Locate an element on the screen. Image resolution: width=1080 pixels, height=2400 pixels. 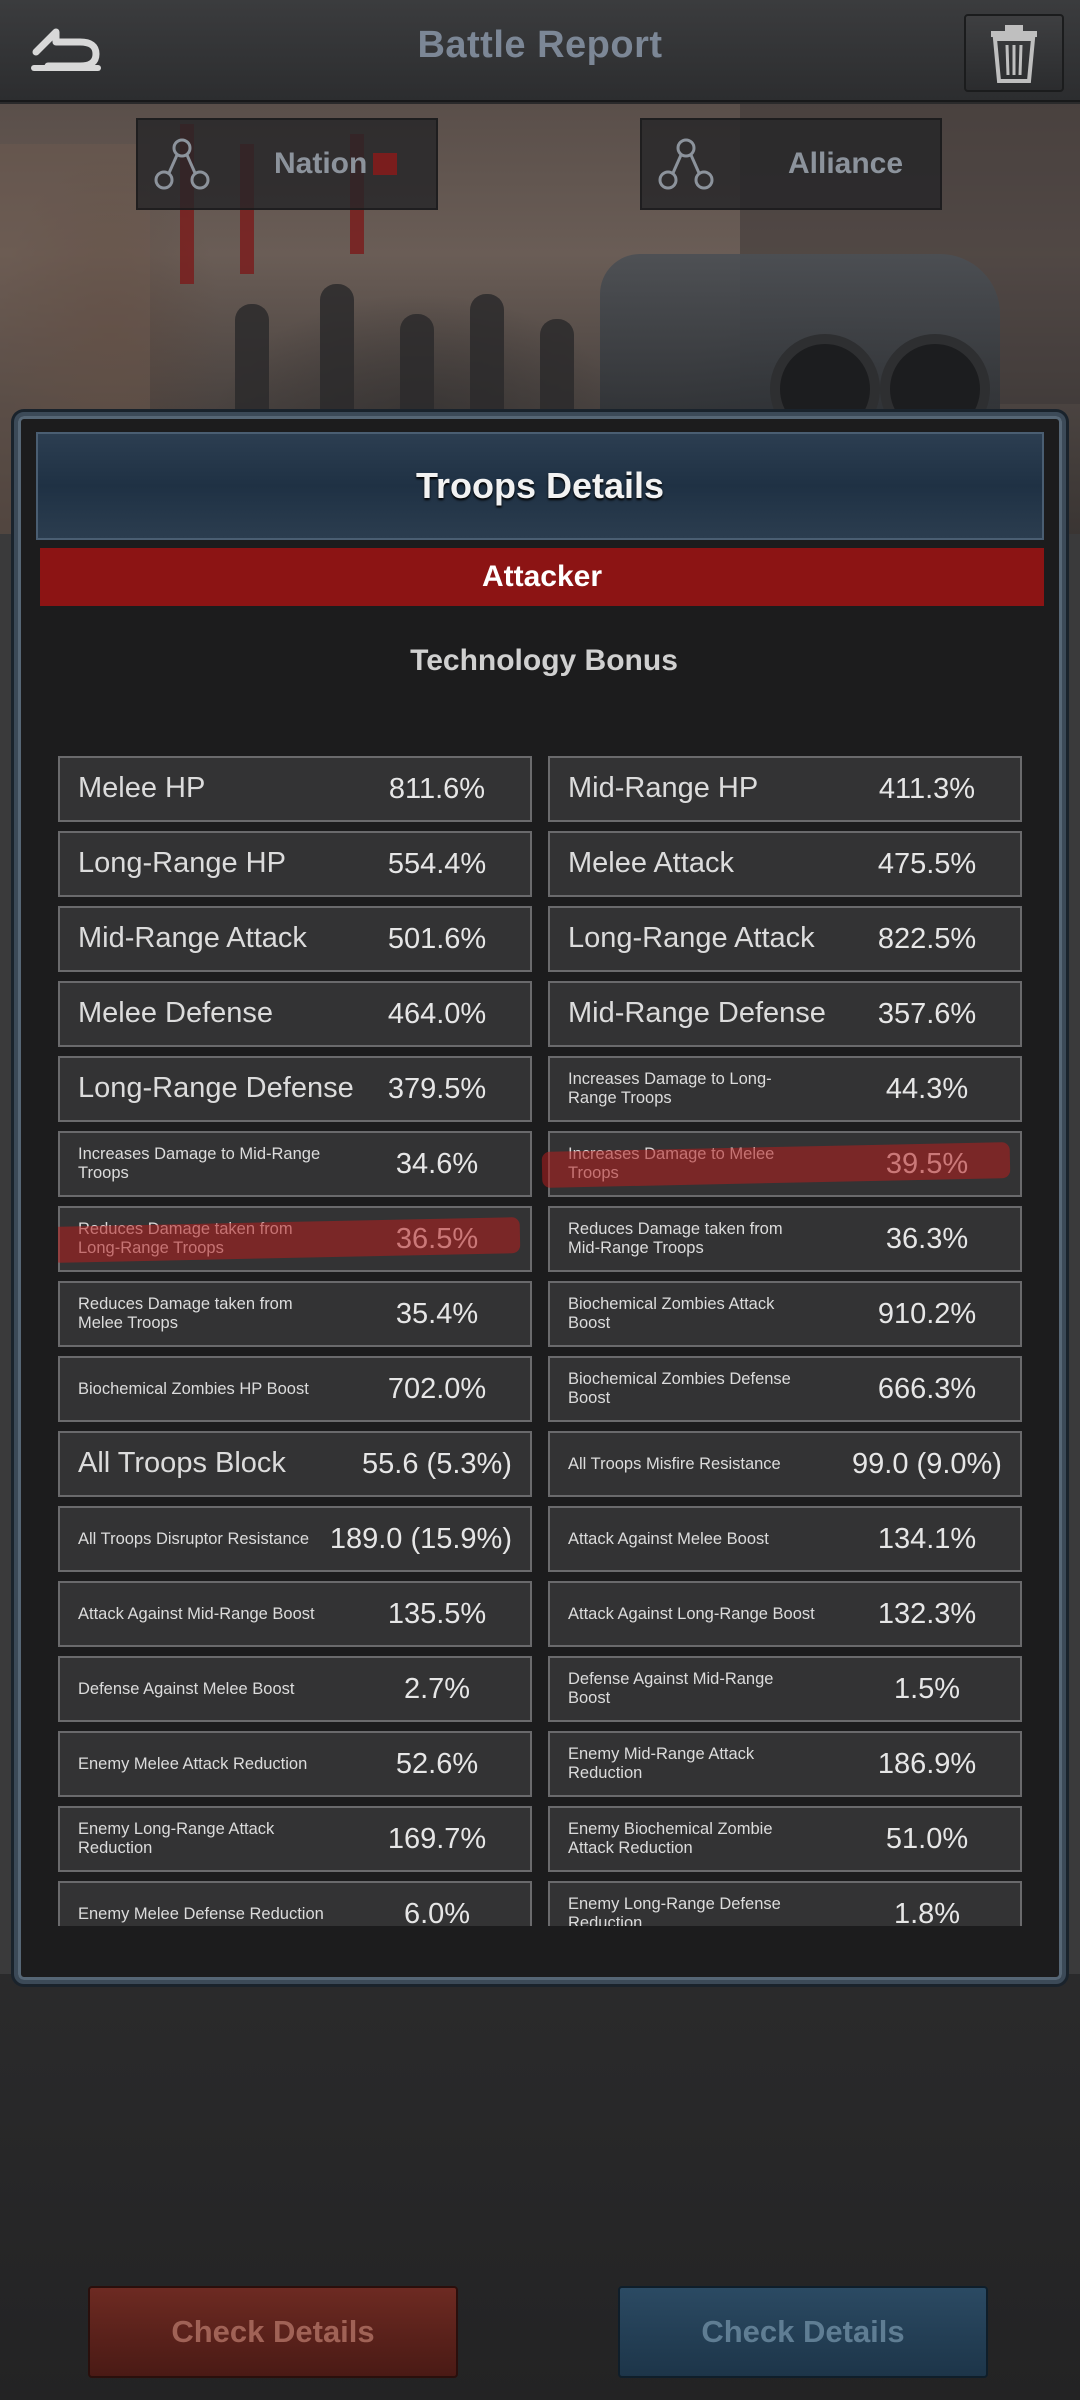
stat-cell: Melee Defense 464.0% is located at coordinates (295, 1014).